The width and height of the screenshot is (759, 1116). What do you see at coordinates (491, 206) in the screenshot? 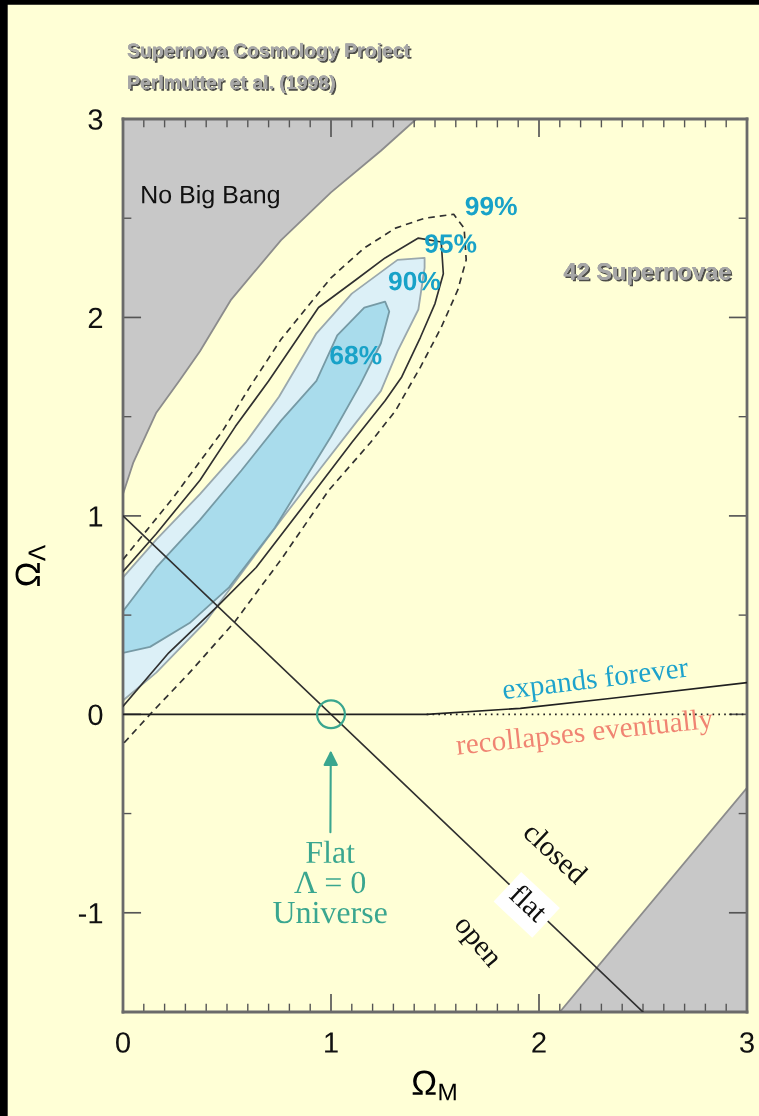
I see `annotation: 99%` at bounding box center [491, 206].